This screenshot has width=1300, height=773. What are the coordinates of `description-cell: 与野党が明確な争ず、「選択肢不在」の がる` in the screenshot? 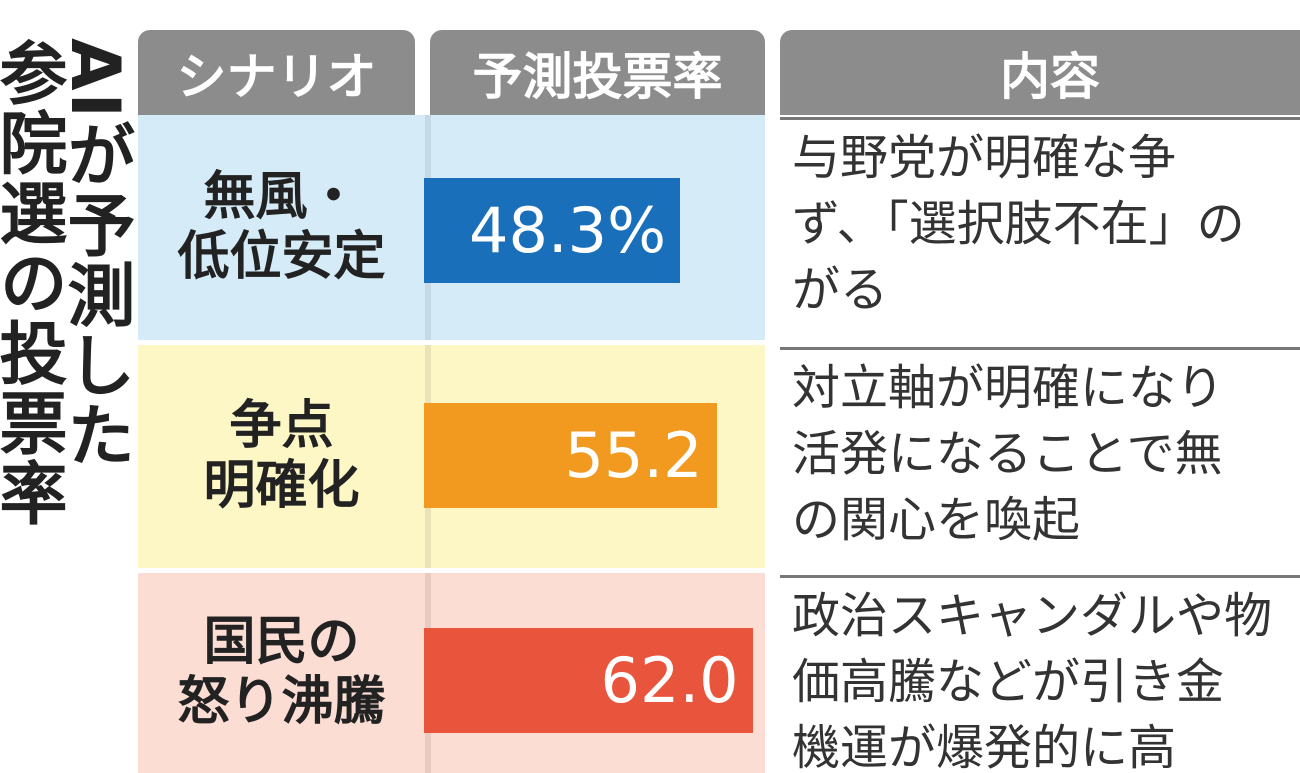 It's located at (1040, 232).